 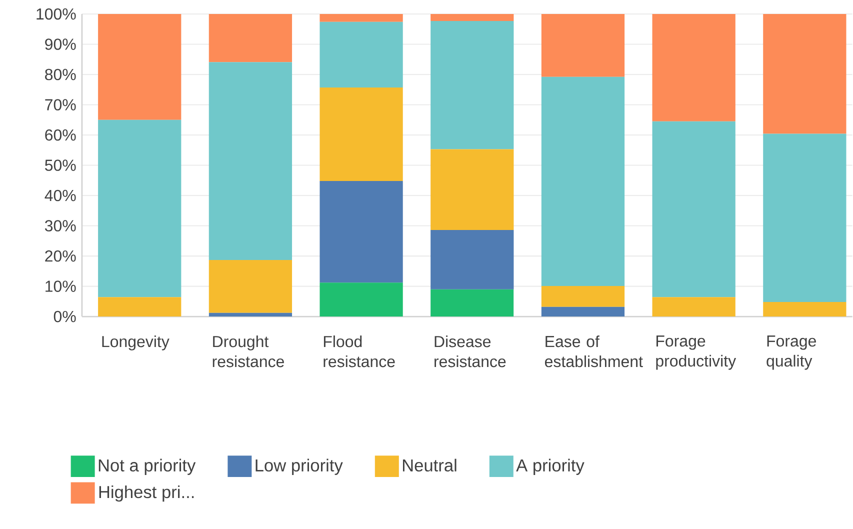 I want to click on y-tick-label: 80%, so click(x=60, y=74).